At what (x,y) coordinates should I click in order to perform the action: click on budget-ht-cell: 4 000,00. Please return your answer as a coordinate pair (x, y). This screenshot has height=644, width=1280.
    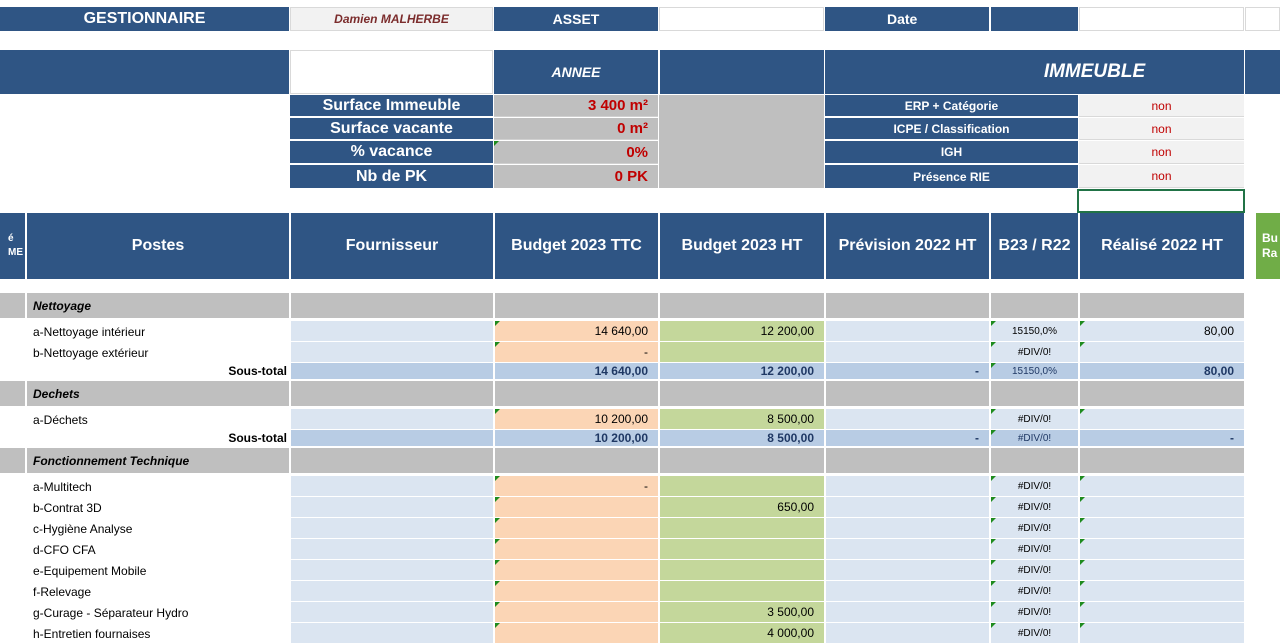
    Looking at the image, I should click on (742, 633).